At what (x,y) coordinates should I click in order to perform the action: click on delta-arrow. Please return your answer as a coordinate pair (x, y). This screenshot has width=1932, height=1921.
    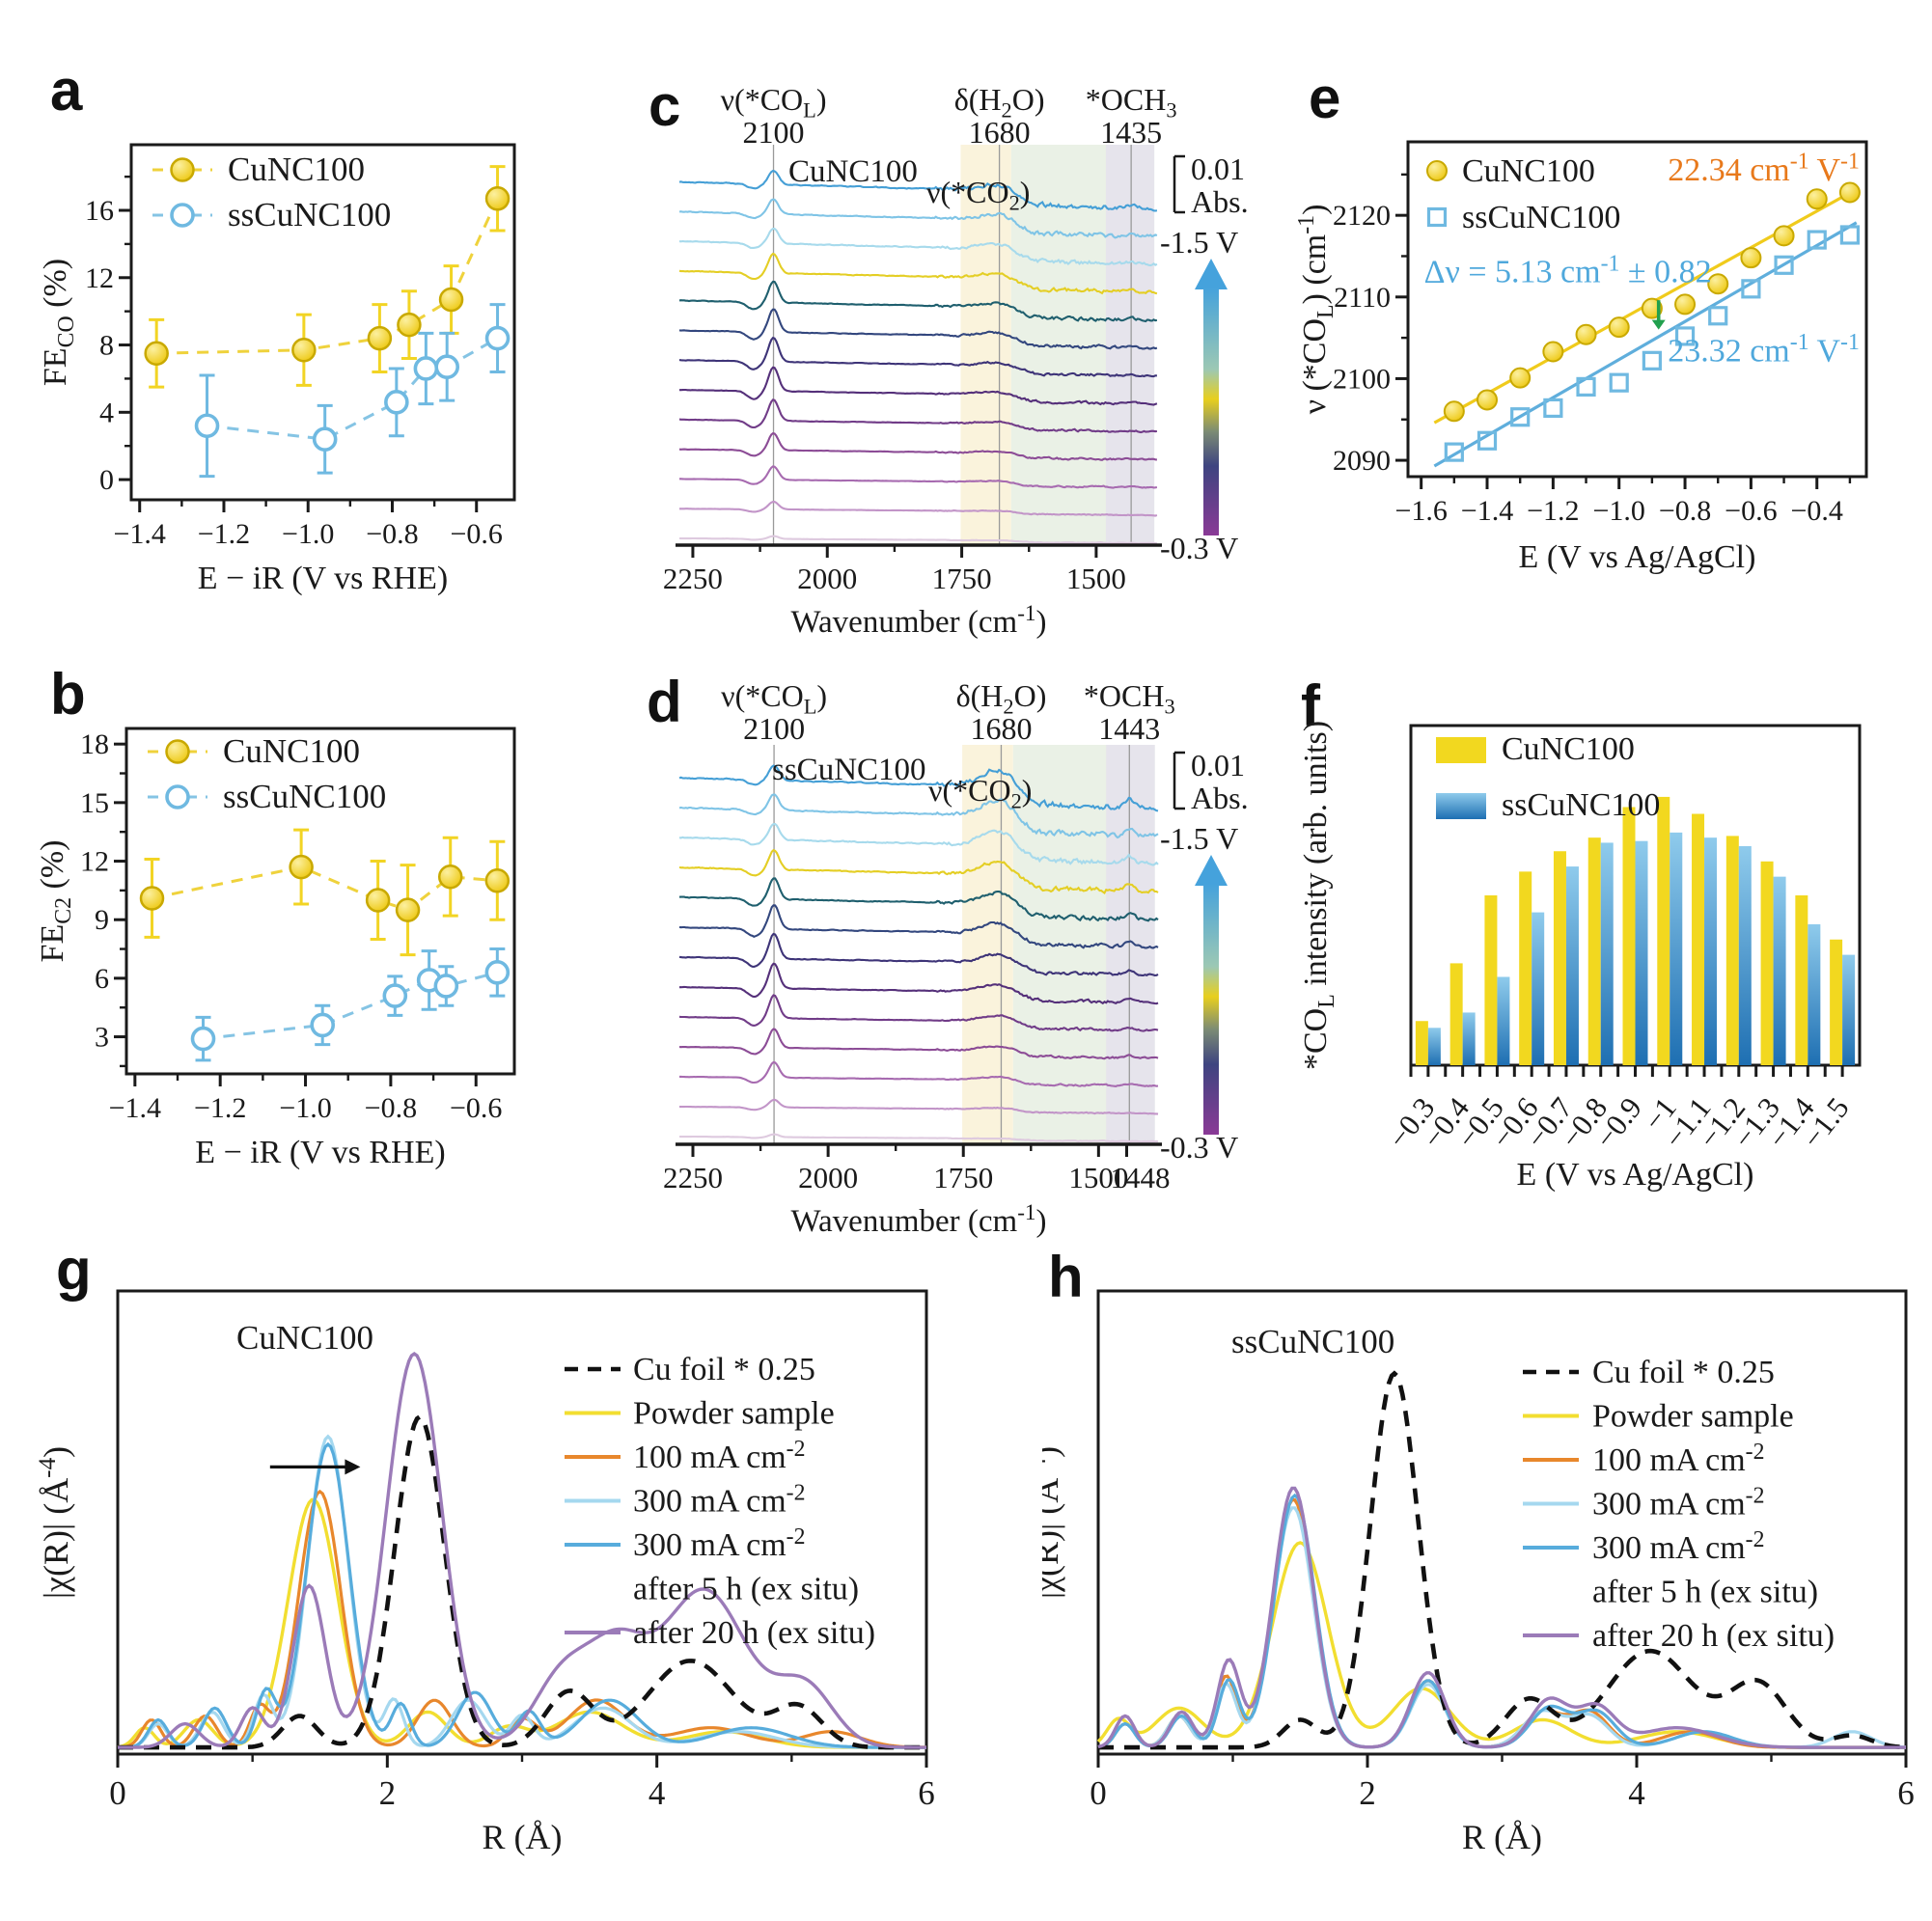
    Looking at the image, I should click on (1658, 315).